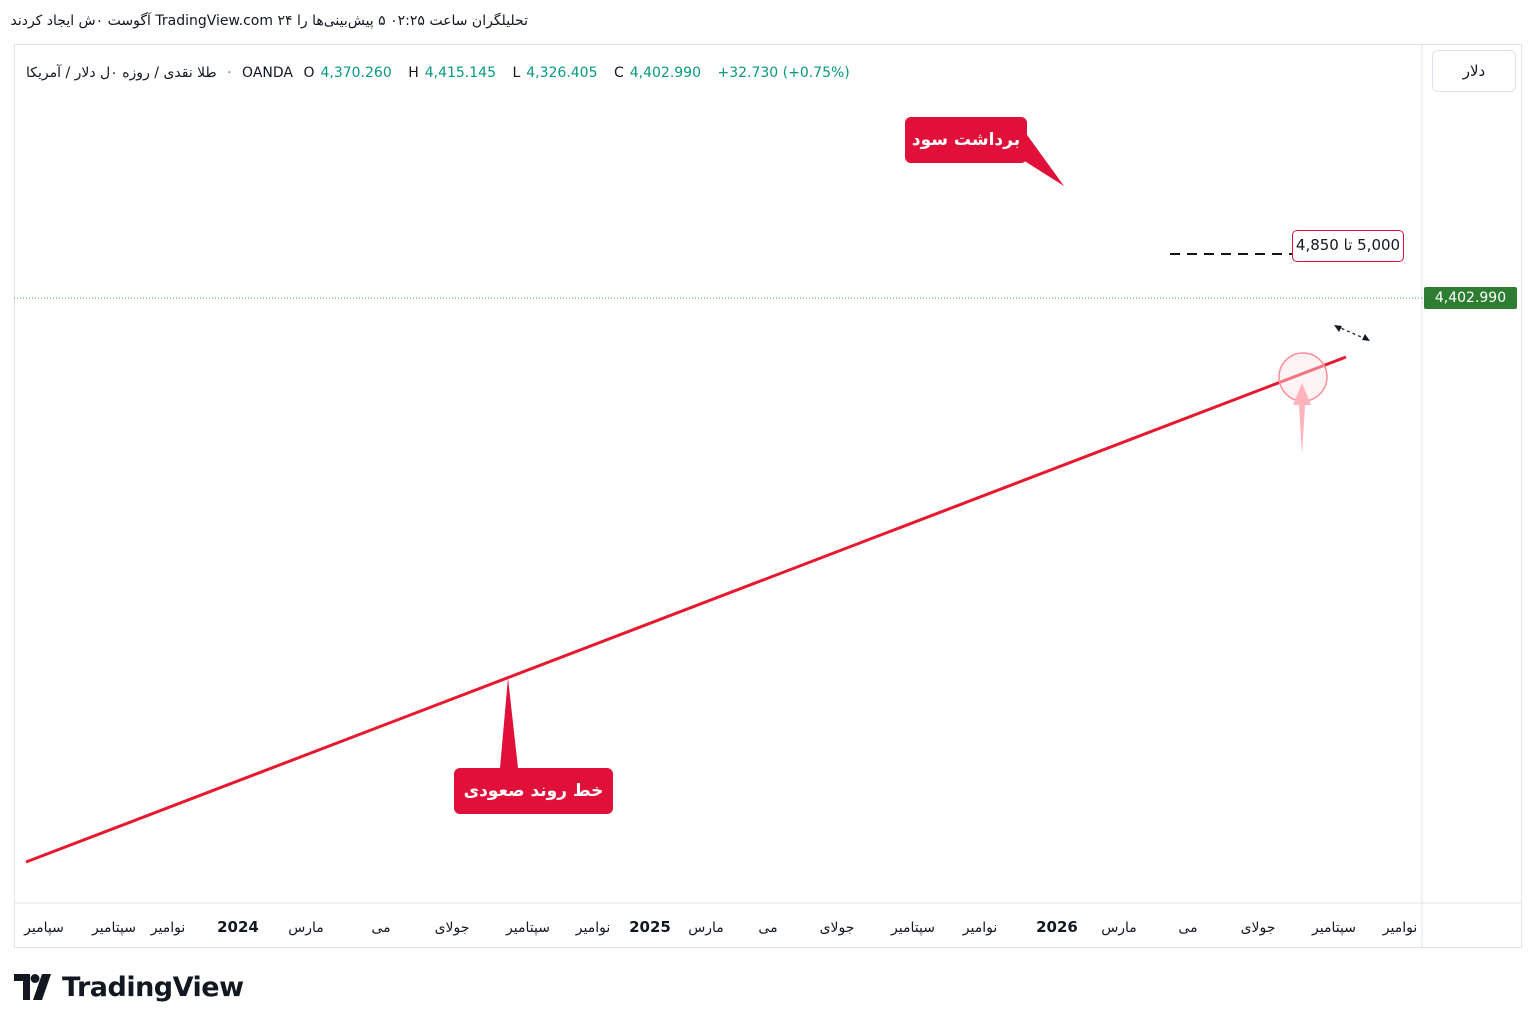  Describe the element at coordinates (1039, 157) in the screenshot. I see `profit-callout-pointer` at that location.